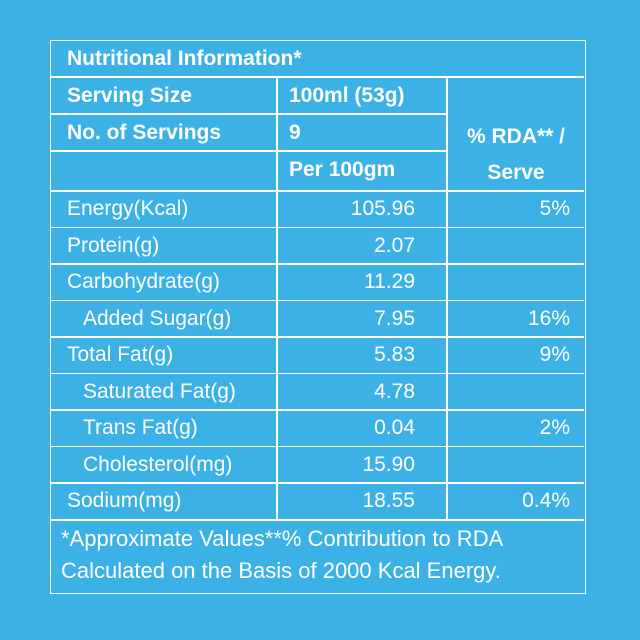  Describe the element at coordinates (144, 132) in the screenshot. I see `servings-label: No. of Servings` at that location.